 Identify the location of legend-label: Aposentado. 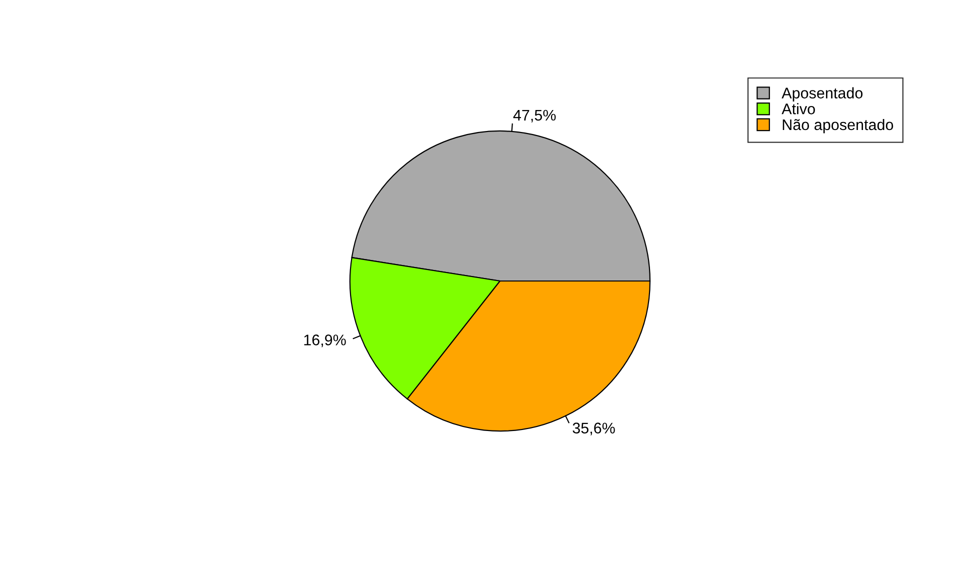
(822, 94).